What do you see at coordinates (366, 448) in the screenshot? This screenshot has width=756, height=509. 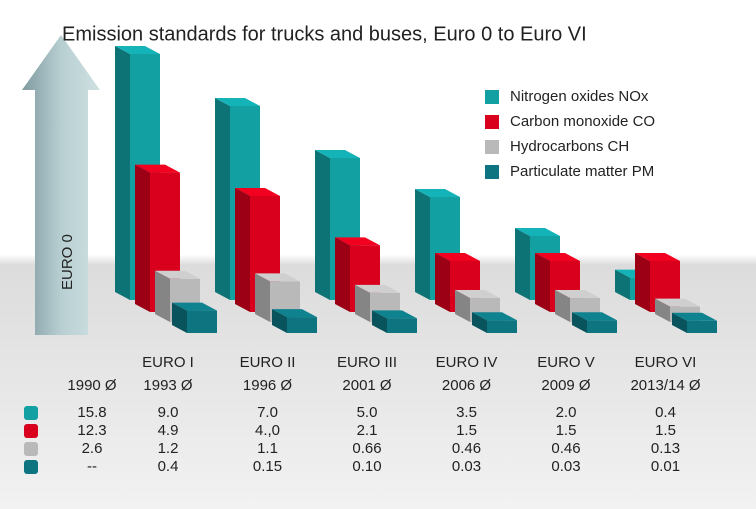 I see `table-value: 0.66` at bounding box center [366, 448].